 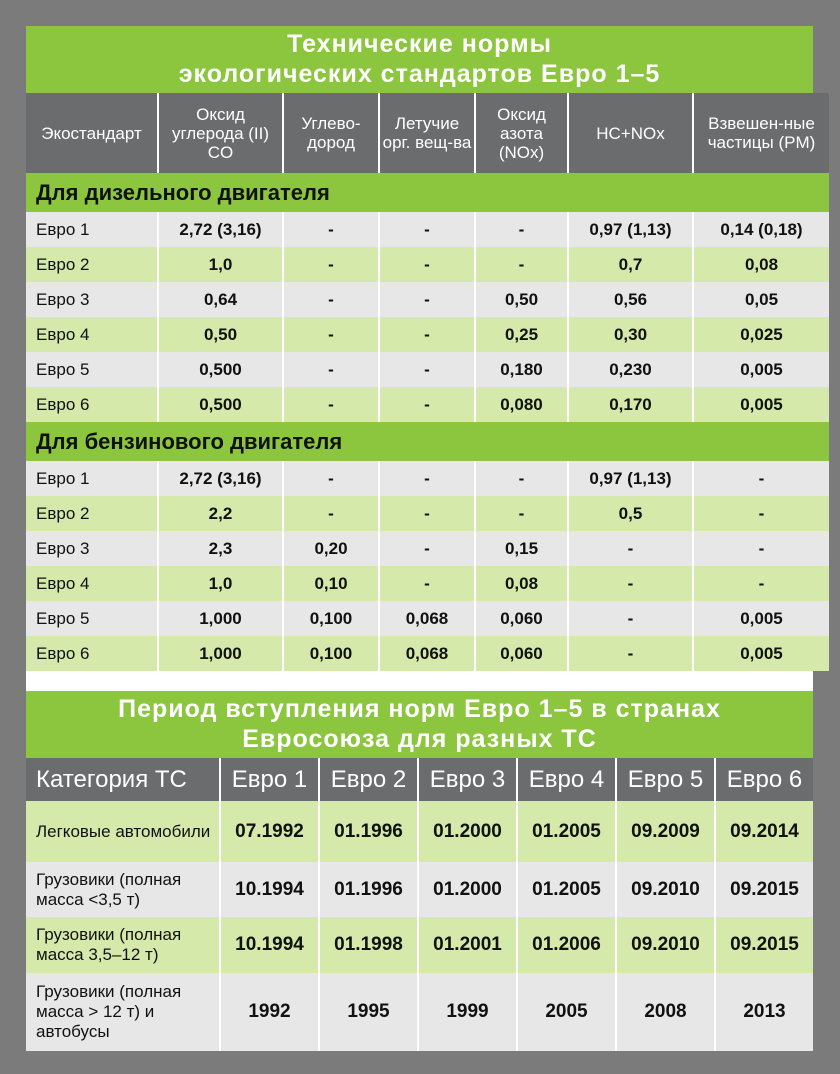 What do you see at coordinates (566, 779) in the screenshot?
I see `column-header: Евро 4` at bounding box center [566, 779].